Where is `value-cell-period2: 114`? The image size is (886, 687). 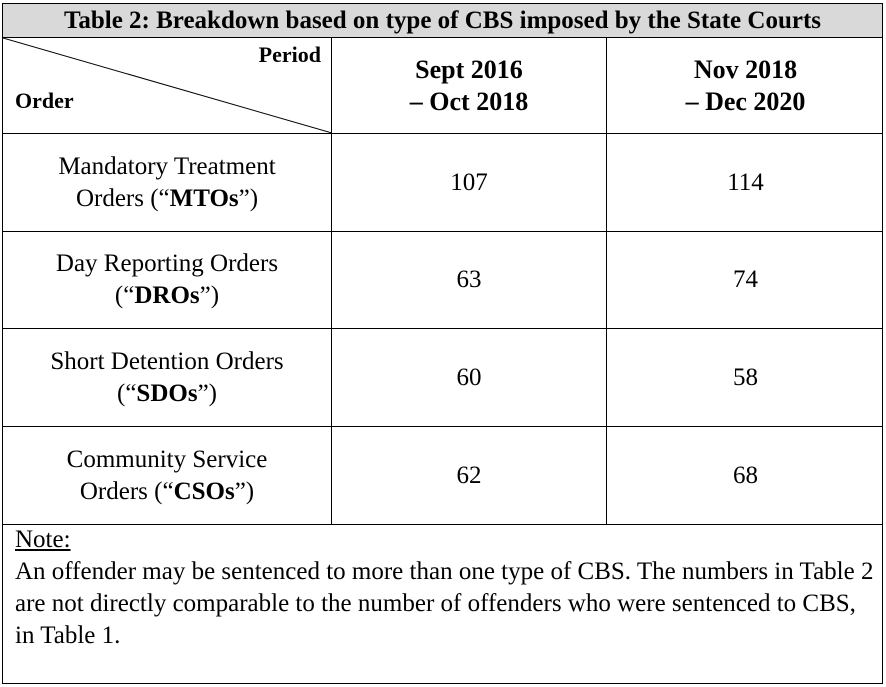
value-cell-period2: 114 is located at coordinates (745, 182).